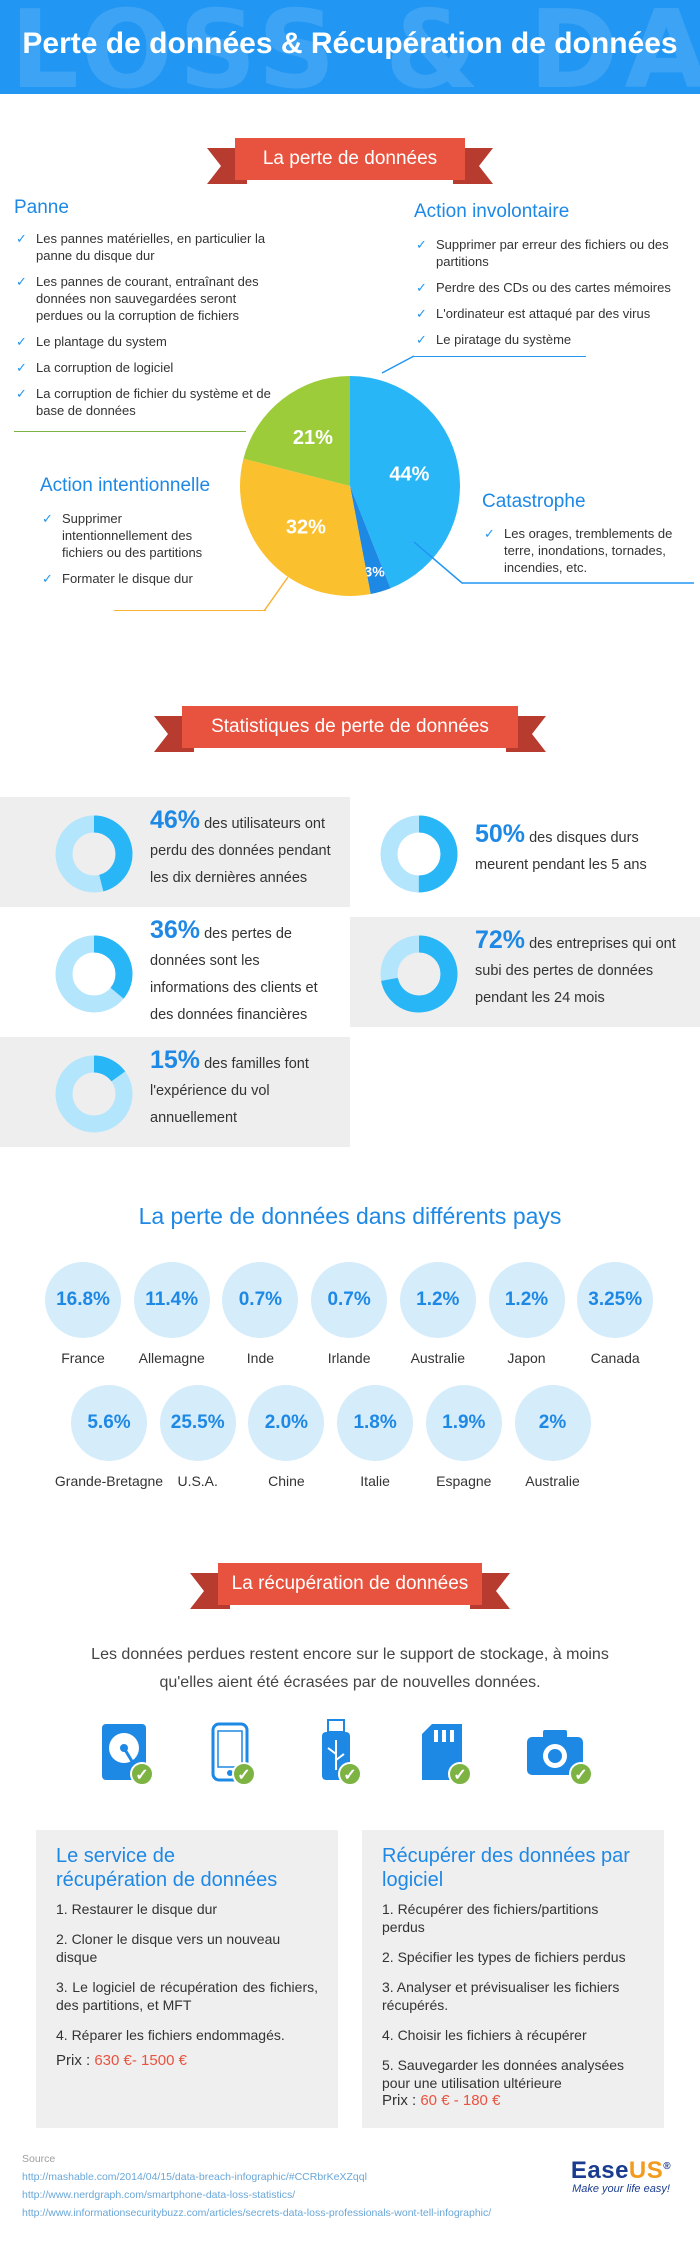  I want to click on price-value: 630 €- 1500 €, so click(140, 2060).